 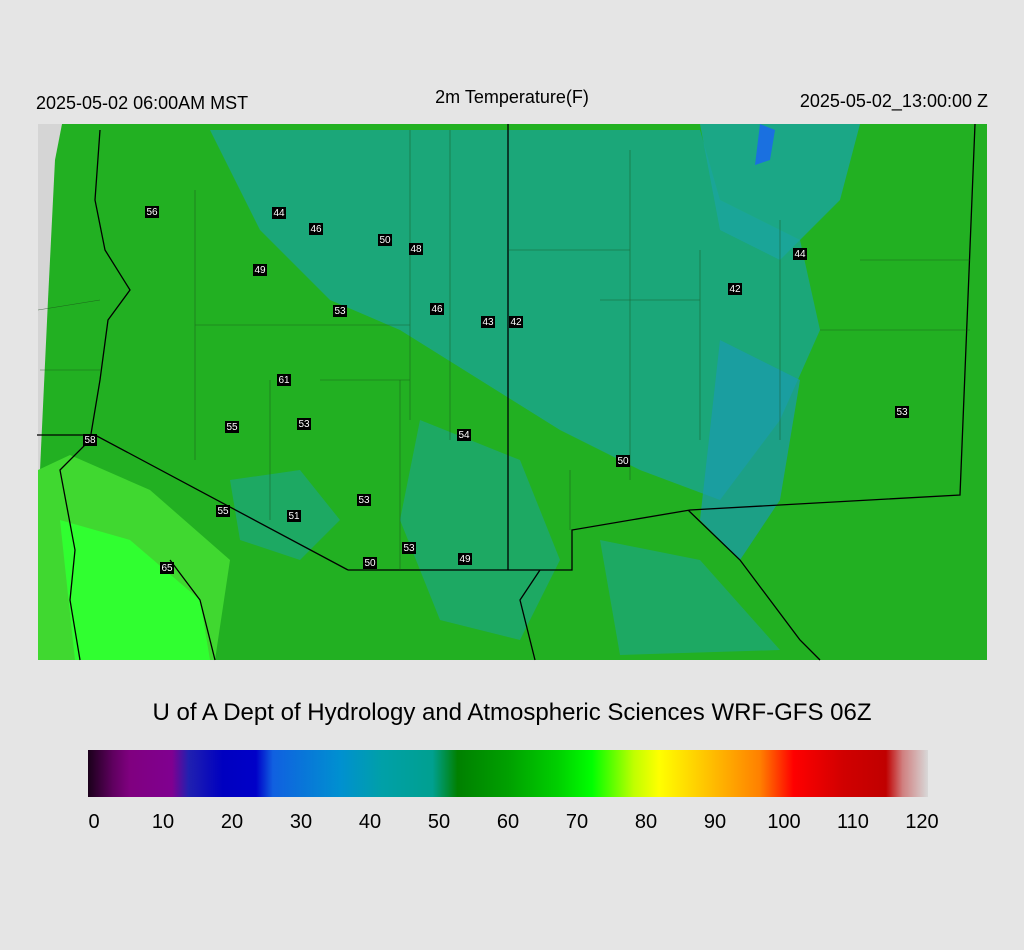 I want to click on colorbar-tick-label: 100, so click(x=783, y=822).